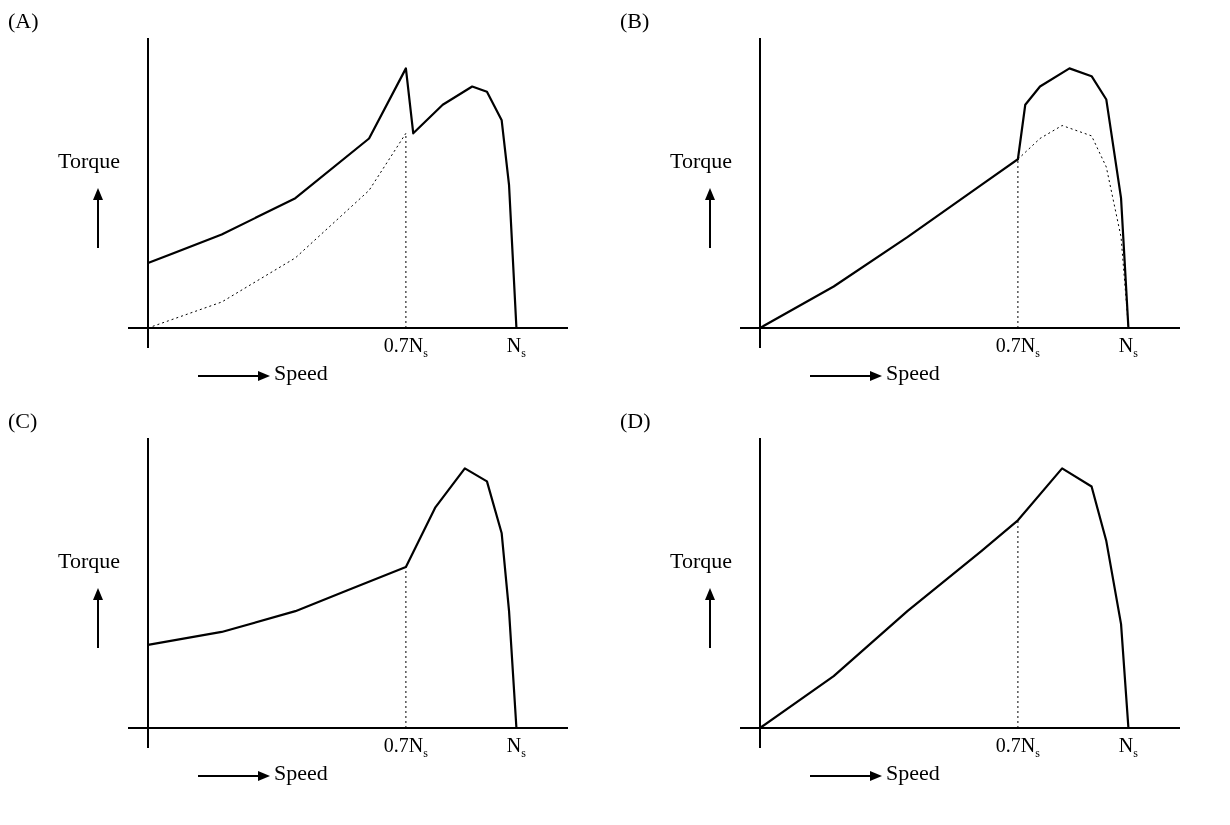 The width and height of the screenshot is (1230, 825). I want to click on chart-title: (C), so click(23, 421).